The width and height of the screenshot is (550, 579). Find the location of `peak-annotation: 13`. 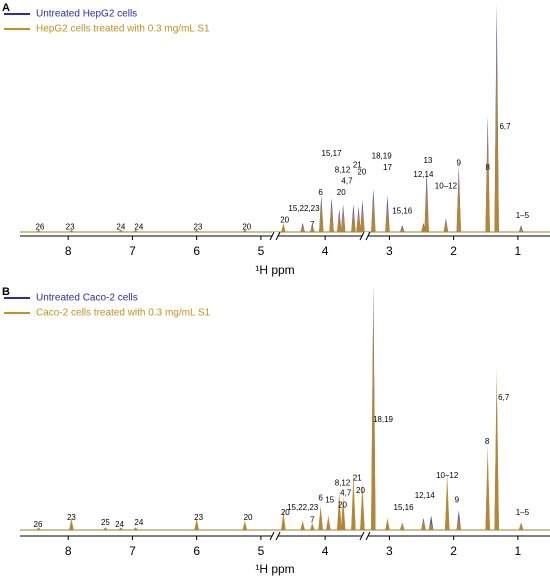

peak-annotation: 13 is located at coordinates (427, 160).